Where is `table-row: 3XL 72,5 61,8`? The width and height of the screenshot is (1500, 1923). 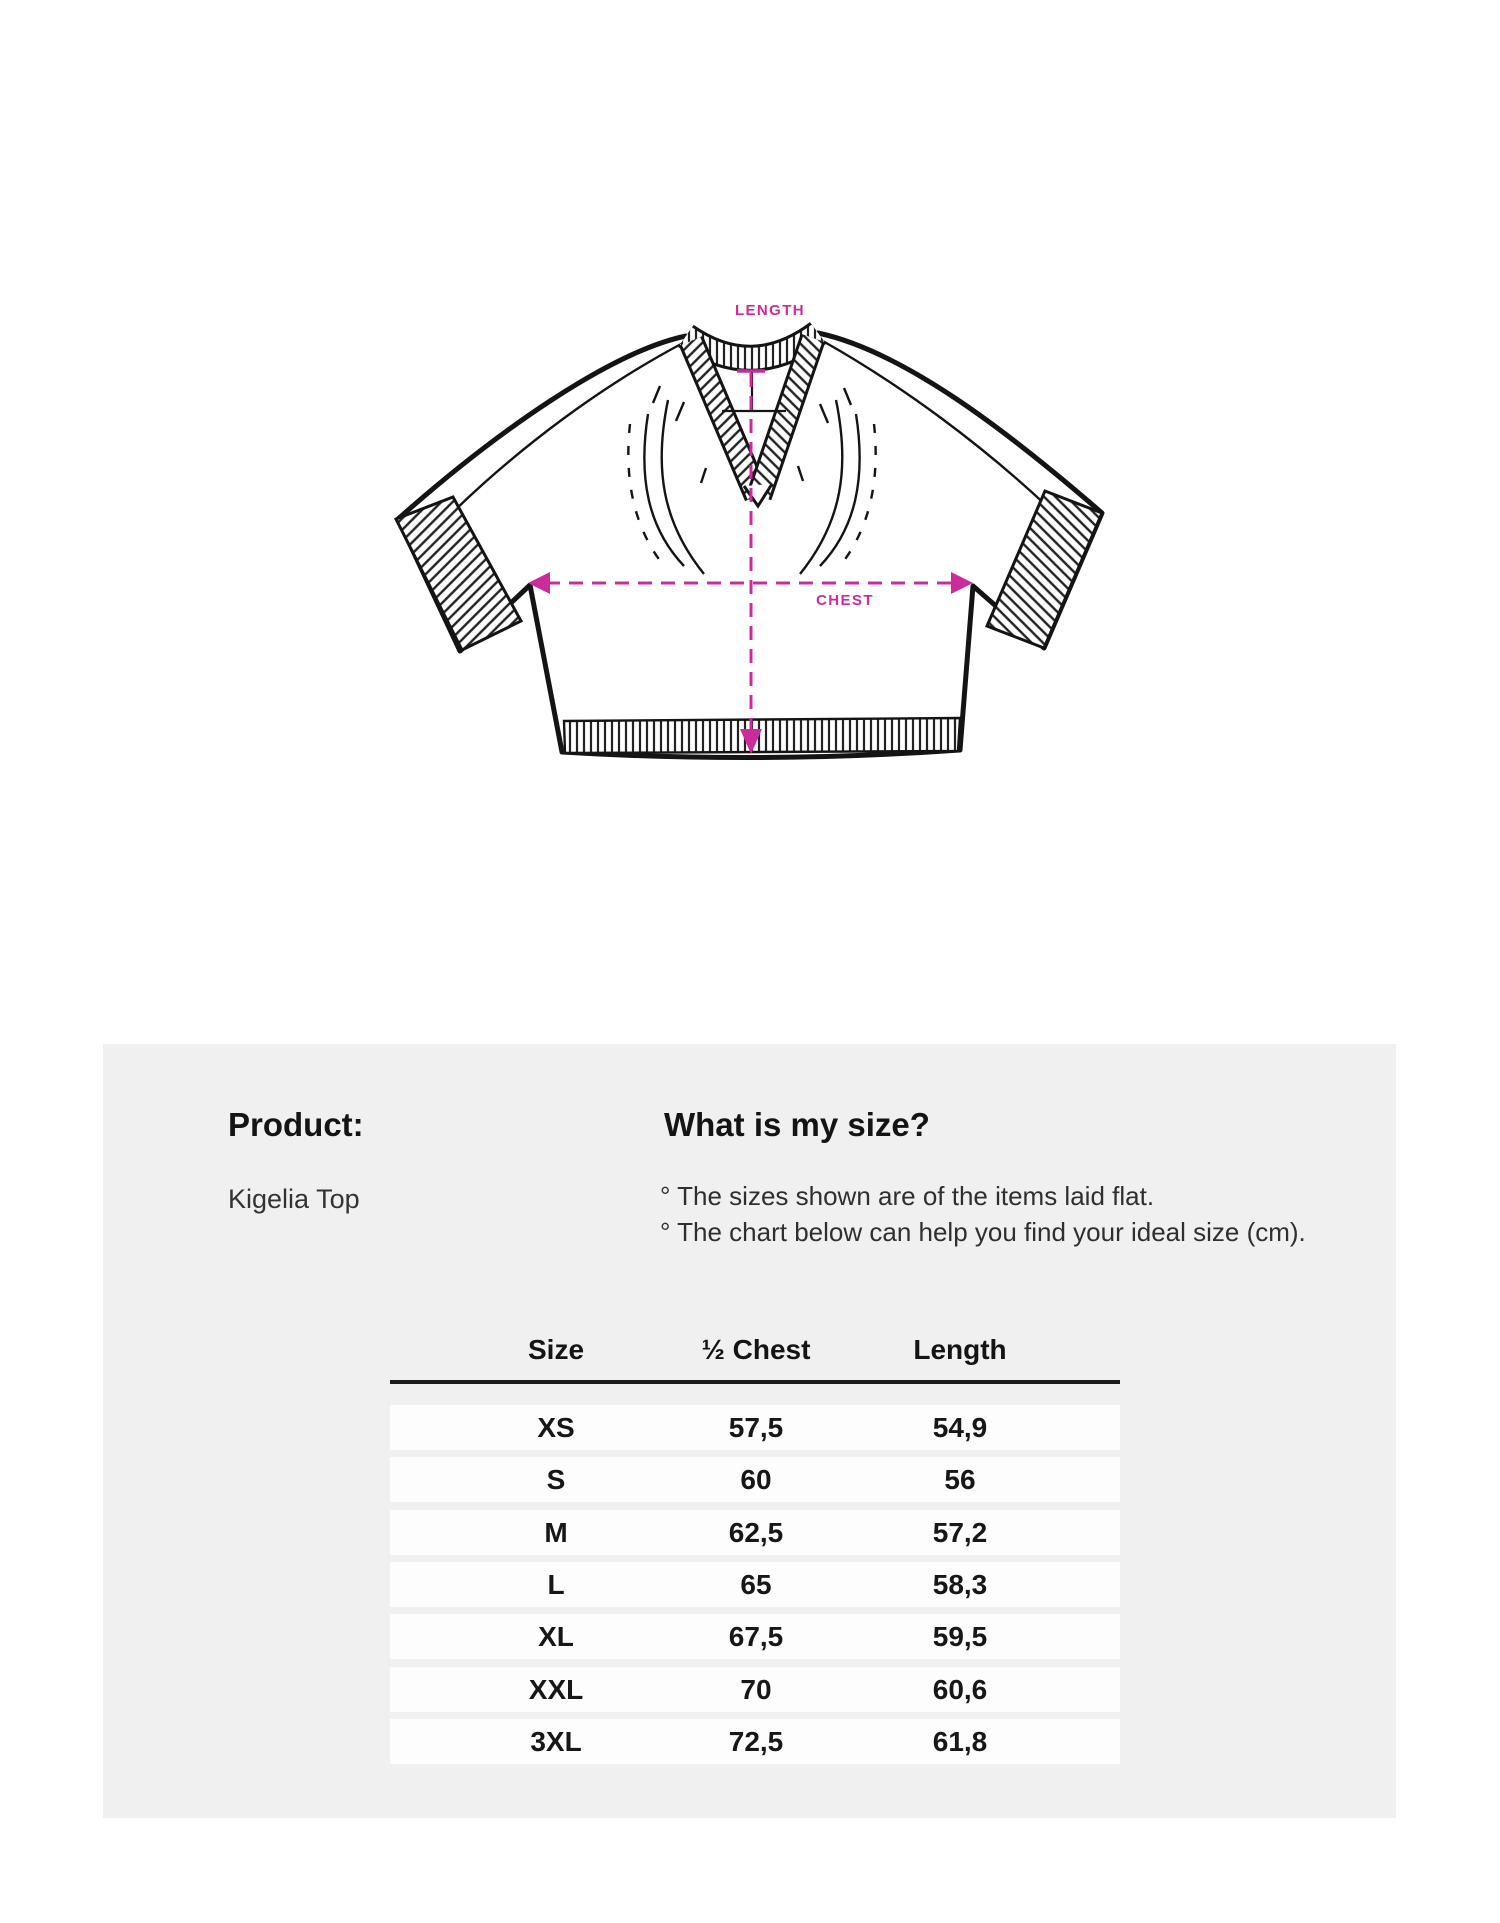 table-row: 3XL 72,5 61,8 is located at coordinates (755, 1741).